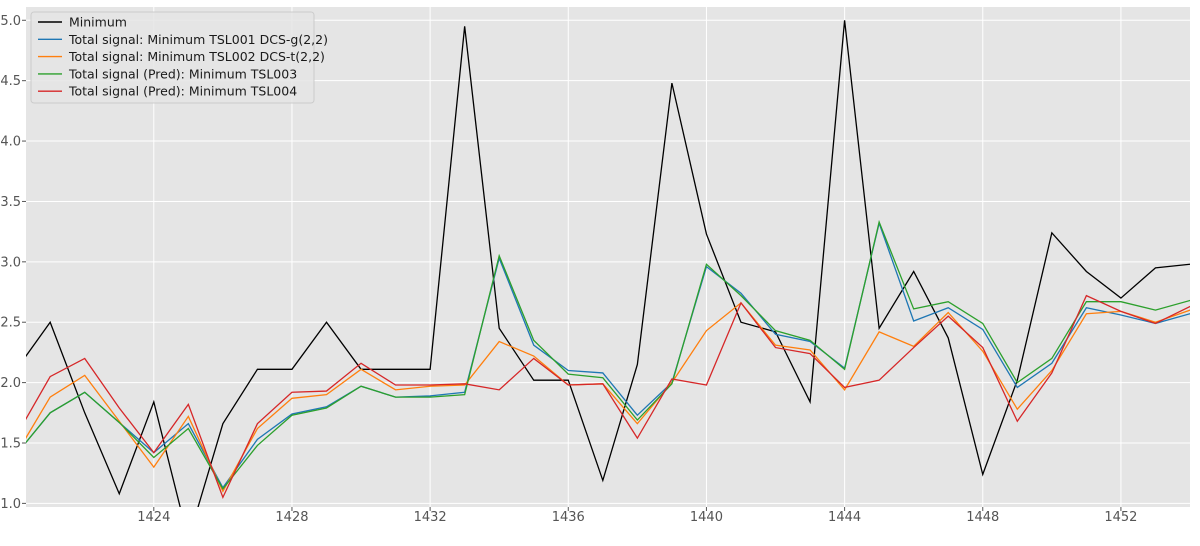 Image resolution: width=1200 pixels, height=546 pixels. I want to click on legend-entry-label: Total signal (Pred): Minimum TSL003, so click(182, 73).